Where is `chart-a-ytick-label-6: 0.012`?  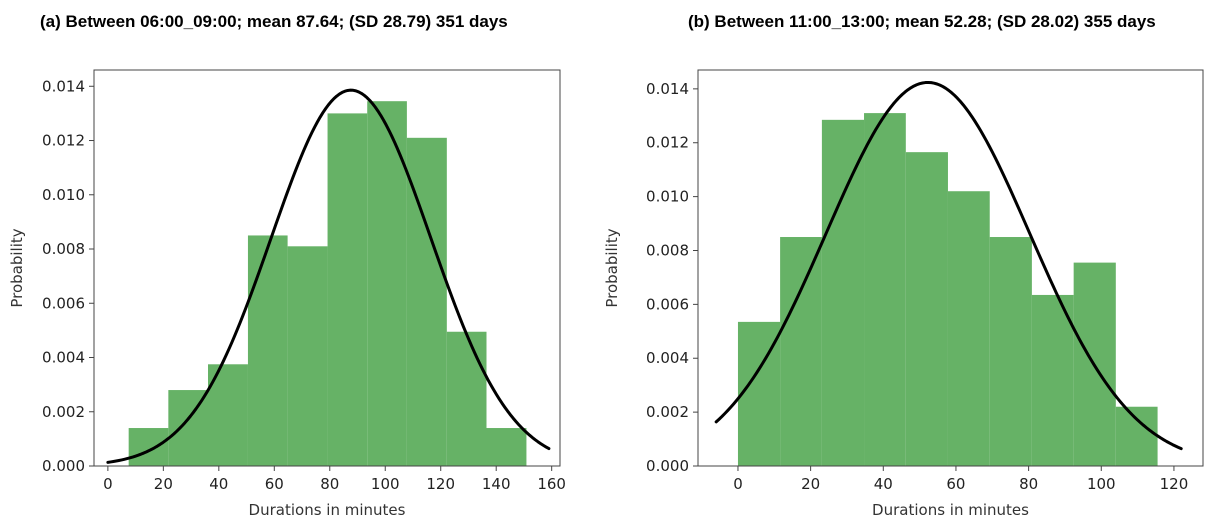 chart-a-ytick-label-6: 0.012 is located at coordinates (63, 141).